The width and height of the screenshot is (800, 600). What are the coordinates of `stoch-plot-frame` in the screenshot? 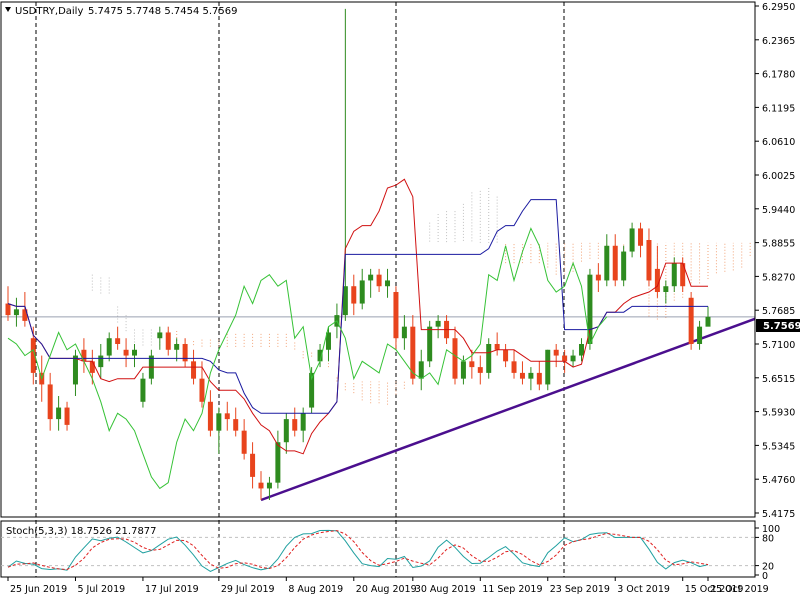 It's located at (378, 549).